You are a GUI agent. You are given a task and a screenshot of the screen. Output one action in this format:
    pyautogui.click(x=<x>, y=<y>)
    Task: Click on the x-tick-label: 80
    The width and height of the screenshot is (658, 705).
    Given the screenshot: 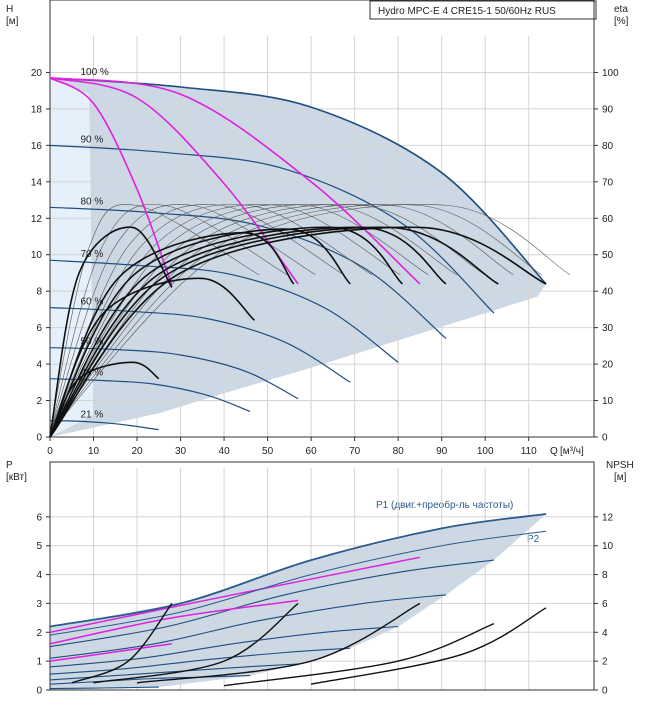 What is the action you would take?
    pyautogui.click(x=399, y=451)
    